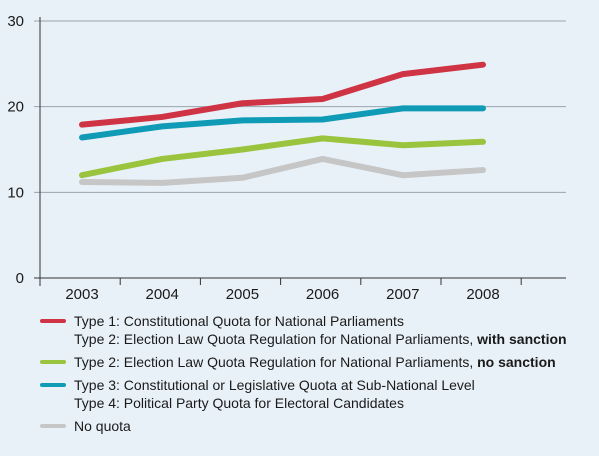  Describe the element at coordinates (162, 294) in the screenshot. I see `x-tick-label: 2004` at that location.